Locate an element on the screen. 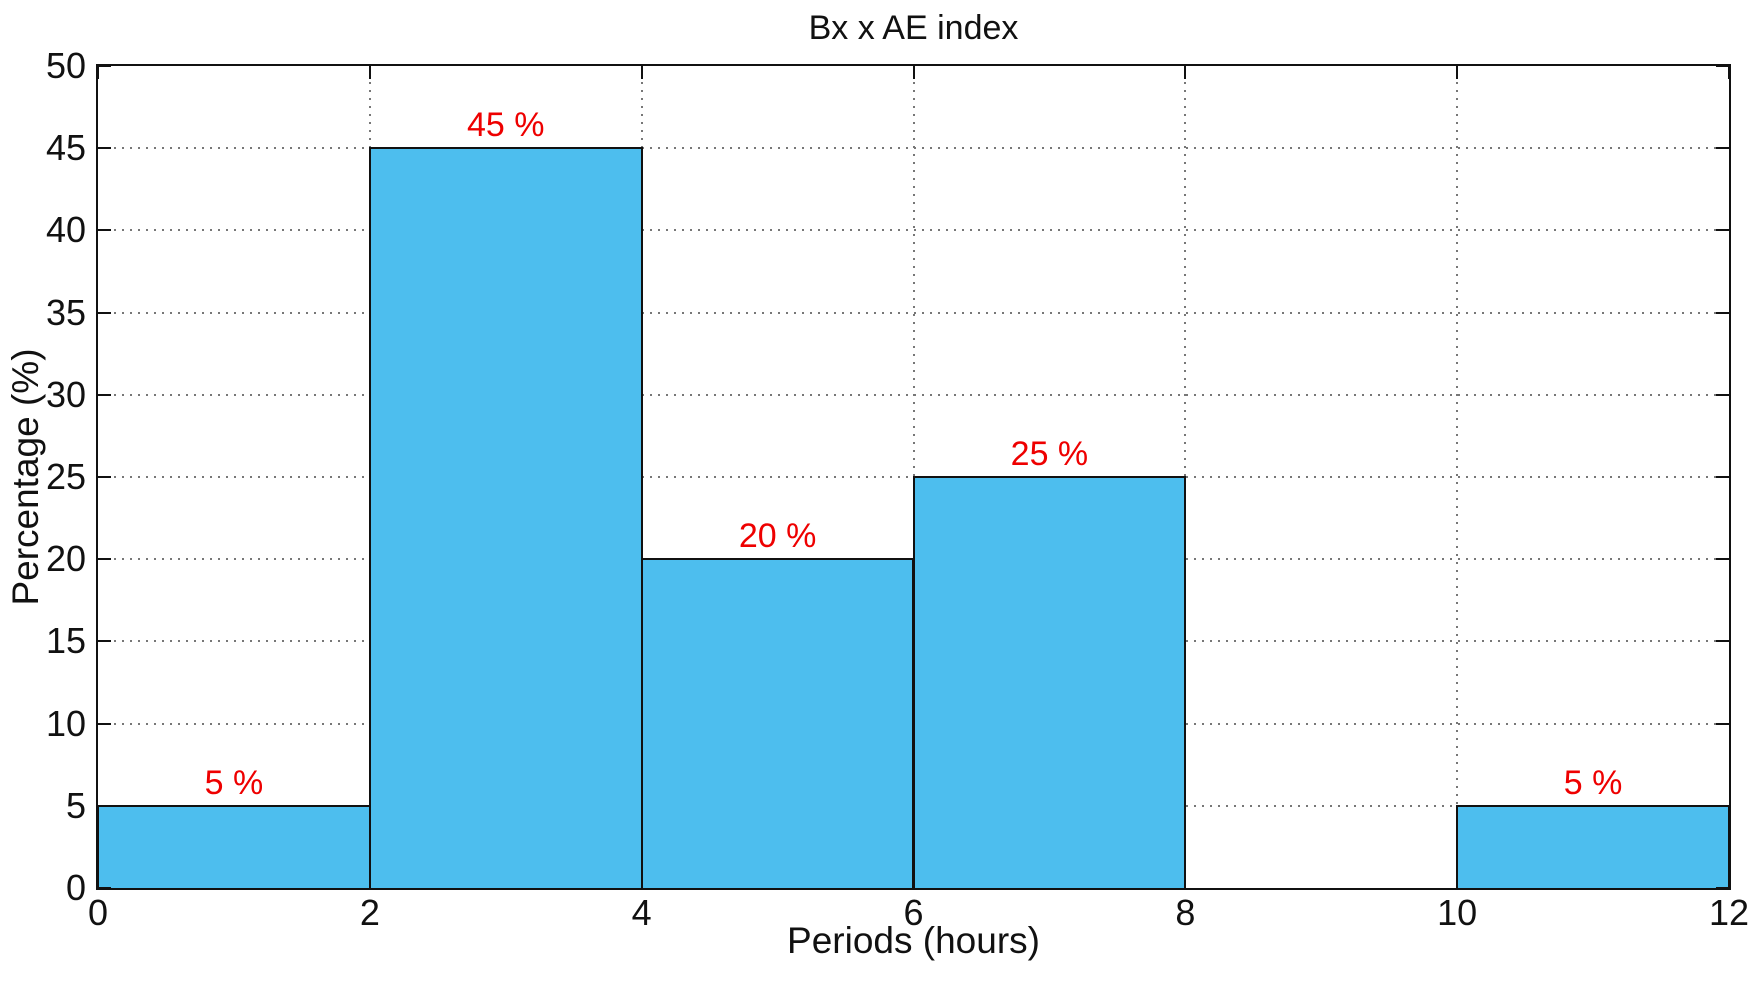  y-tick-label: 10 is located at coordinates (65, 723).